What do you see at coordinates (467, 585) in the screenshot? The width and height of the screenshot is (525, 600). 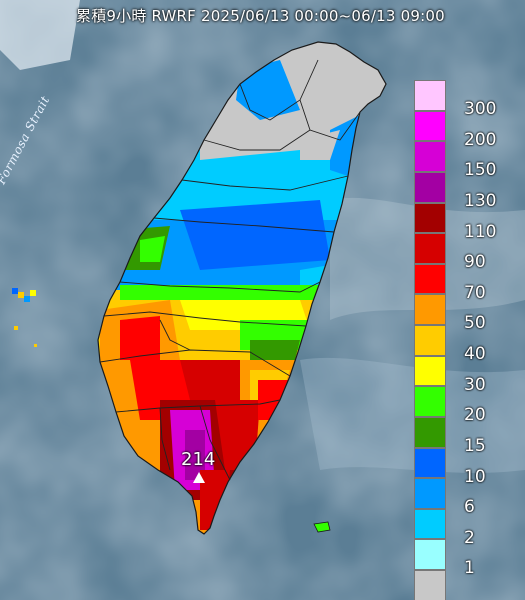 I see `legend-item` at bounding box center [467, 585].